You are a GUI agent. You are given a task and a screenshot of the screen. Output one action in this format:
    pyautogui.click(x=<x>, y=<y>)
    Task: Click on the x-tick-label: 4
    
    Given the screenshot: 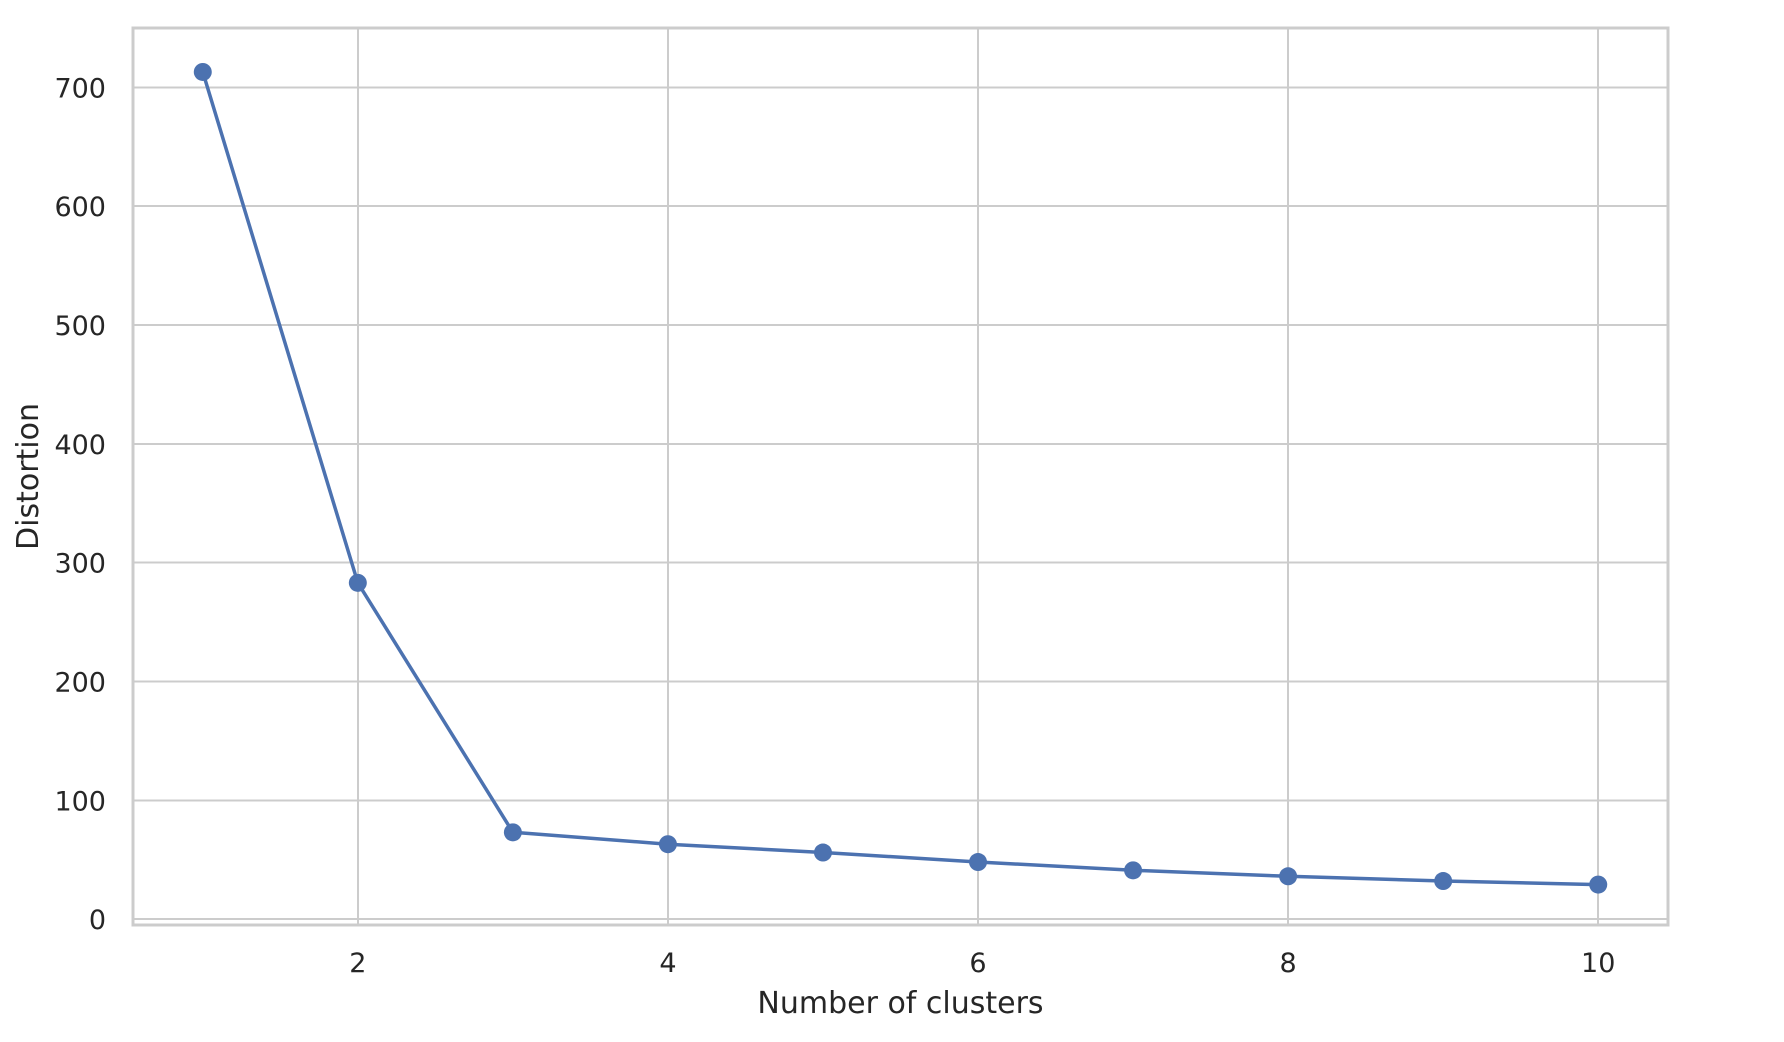 What is the action you would take?
    pyautogui.click(x=667, y=963)
    